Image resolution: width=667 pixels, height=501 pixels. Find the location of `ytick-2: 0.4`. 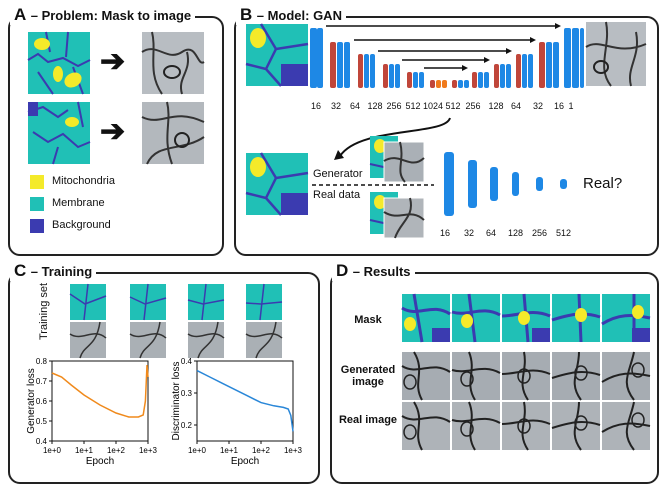

ytick-2: 0.4 is located at coordinates (187, 361).